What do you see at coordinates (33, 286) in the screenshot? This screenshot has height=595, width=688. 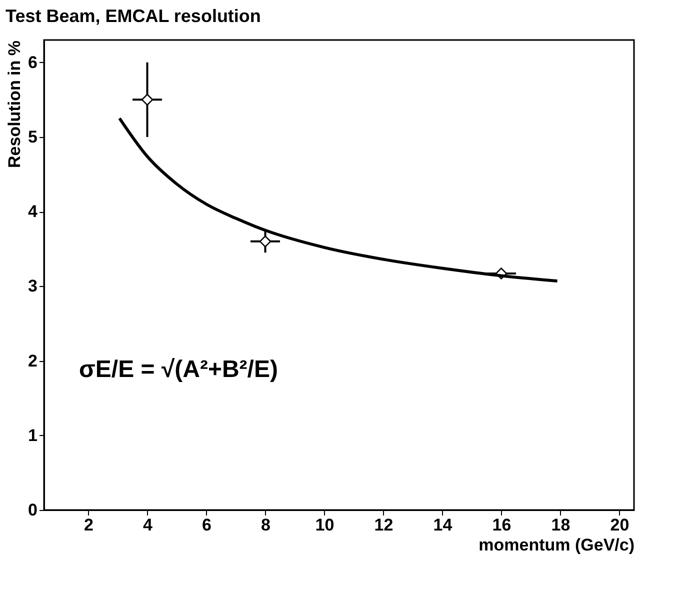 I see `y-tick-label: 3` at bounding box center [33, 286].